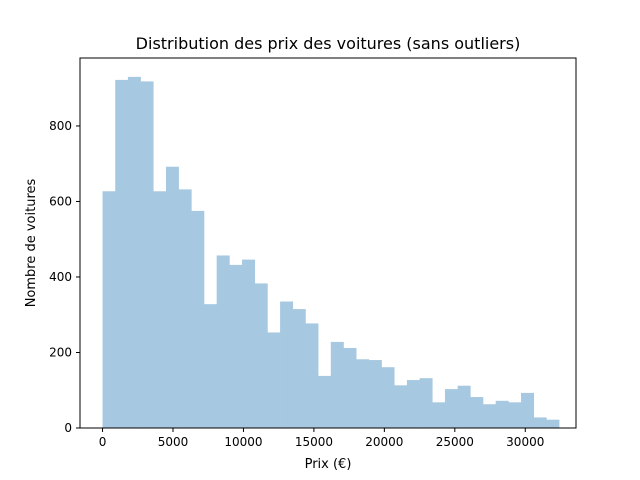 Image resolution: width=640 pixels, height=480 pixels. I want to click on x-tick-label: 20000, so click(384, 442).